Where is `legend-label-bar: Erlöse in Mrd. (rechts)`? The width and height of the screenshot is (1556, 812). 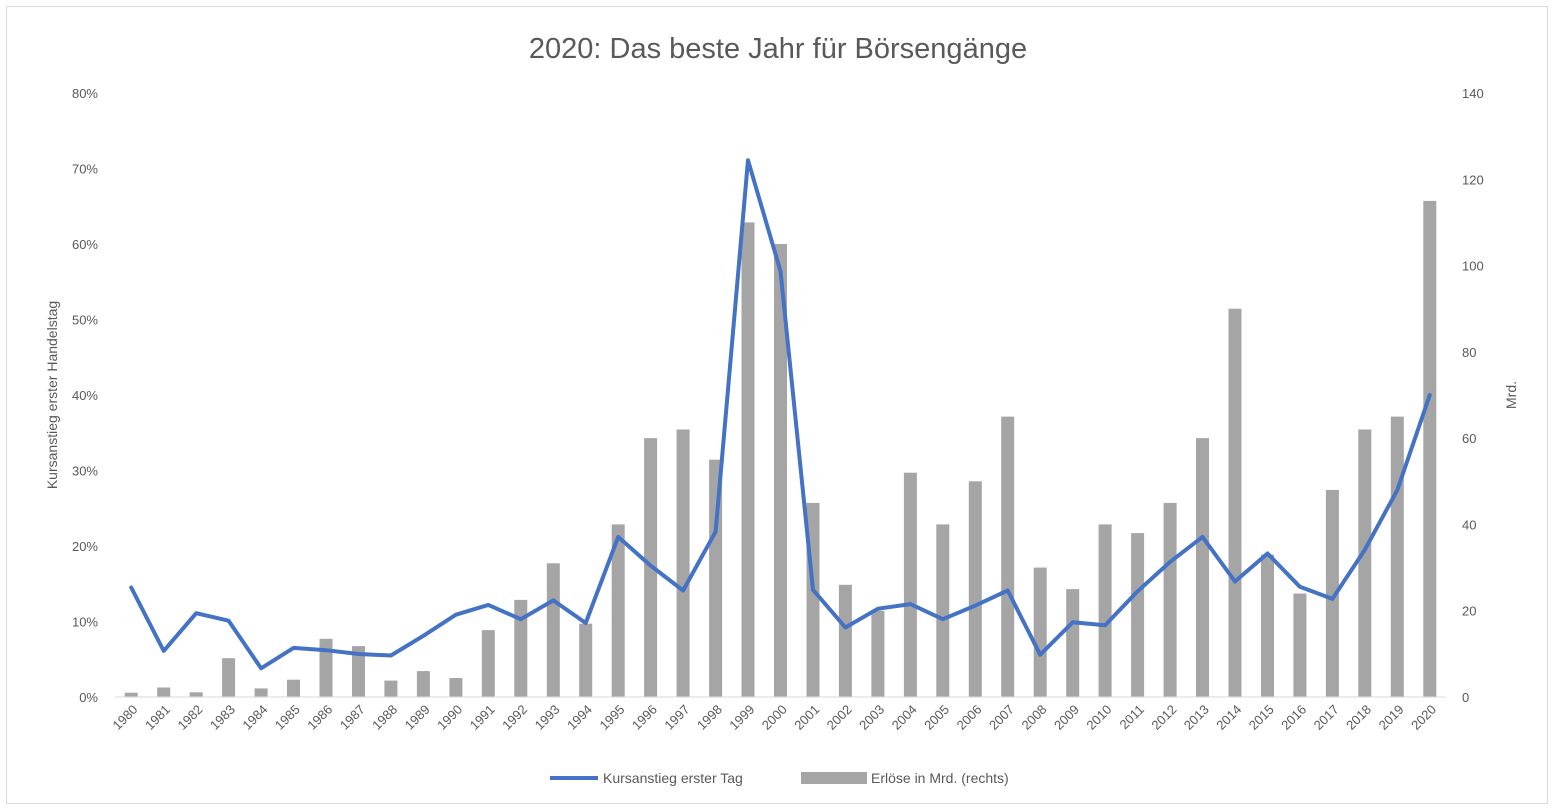
legend-label-bar: Erlöse in Mrd. (rechts) is located at coordinates (940, 778).